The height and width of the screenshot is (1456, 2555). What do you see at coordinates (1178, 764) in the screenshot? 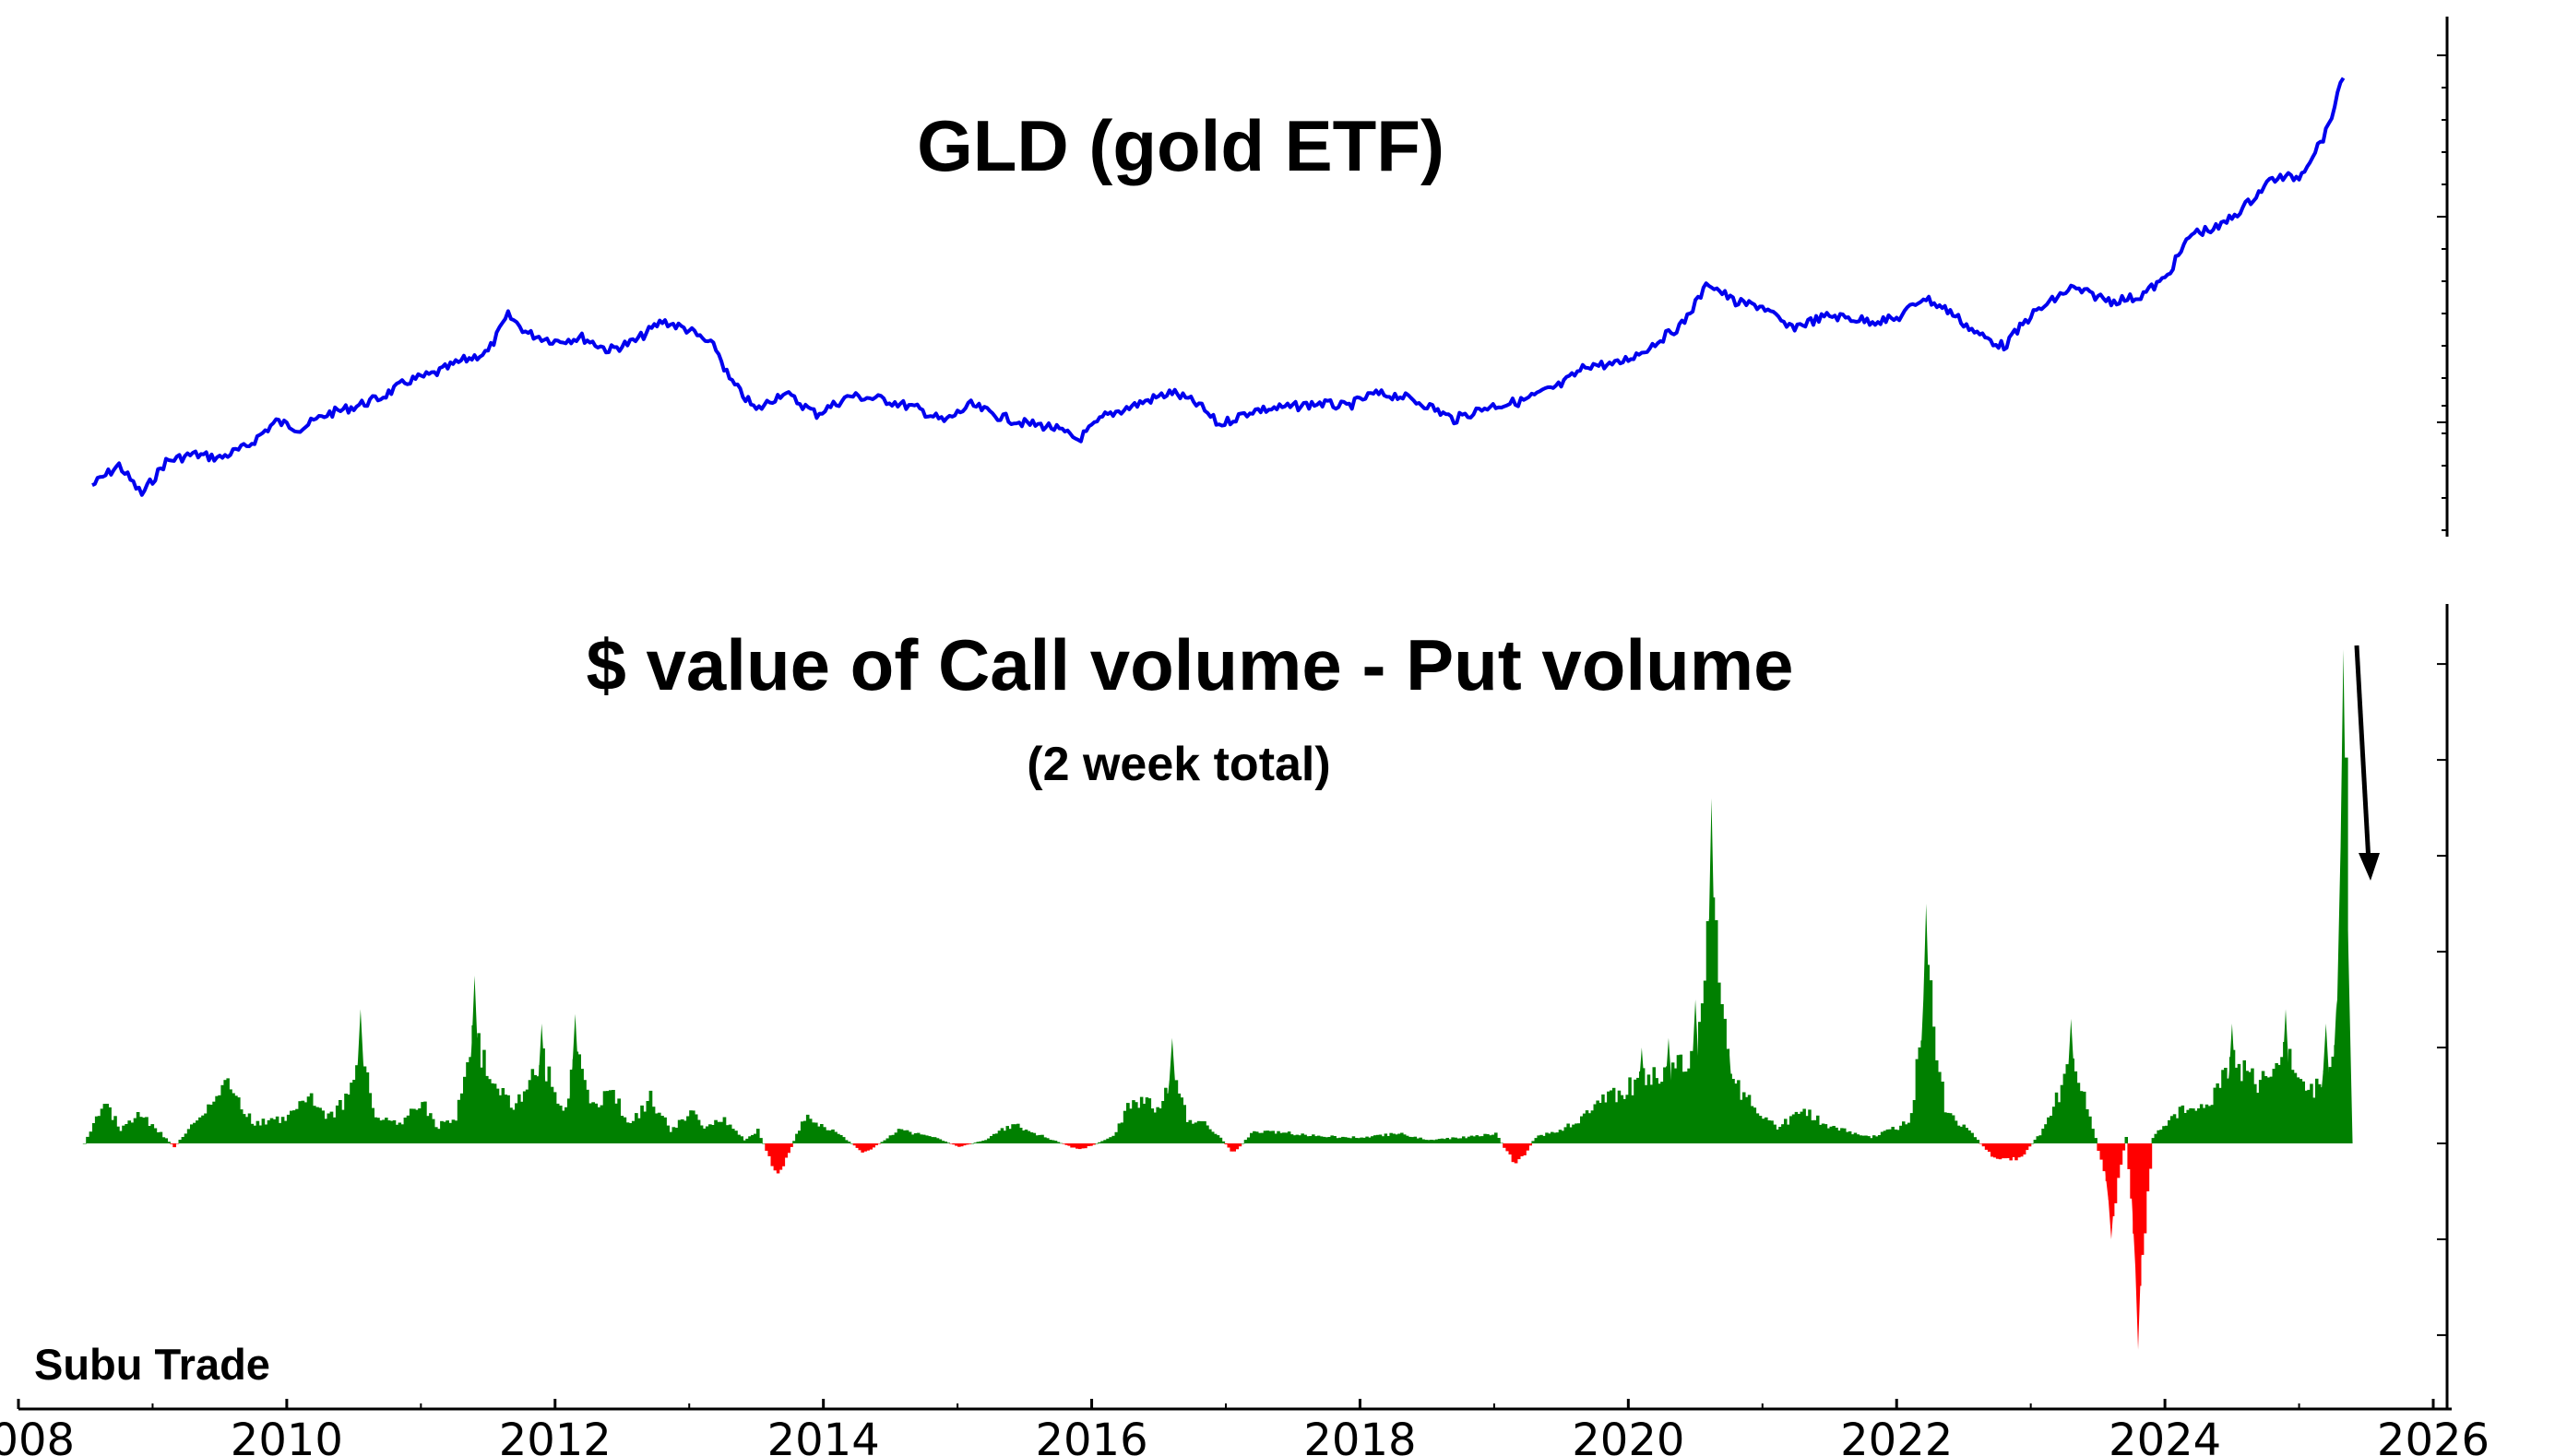
I see `call-put-chart-subtitle: (2 week total)` at bounding box center [1178, 764].